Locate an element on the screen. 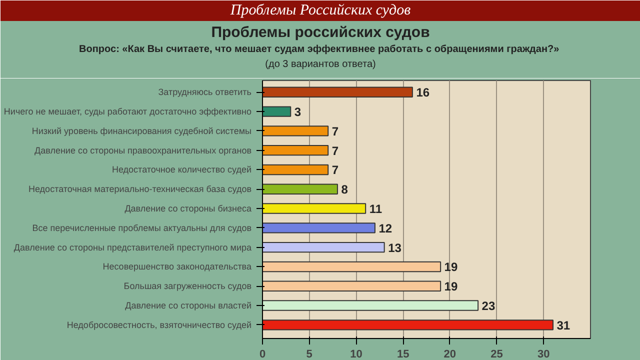 This screenshot has width=640, height=360. data-label: 12 is located at coordinates (385, 228).